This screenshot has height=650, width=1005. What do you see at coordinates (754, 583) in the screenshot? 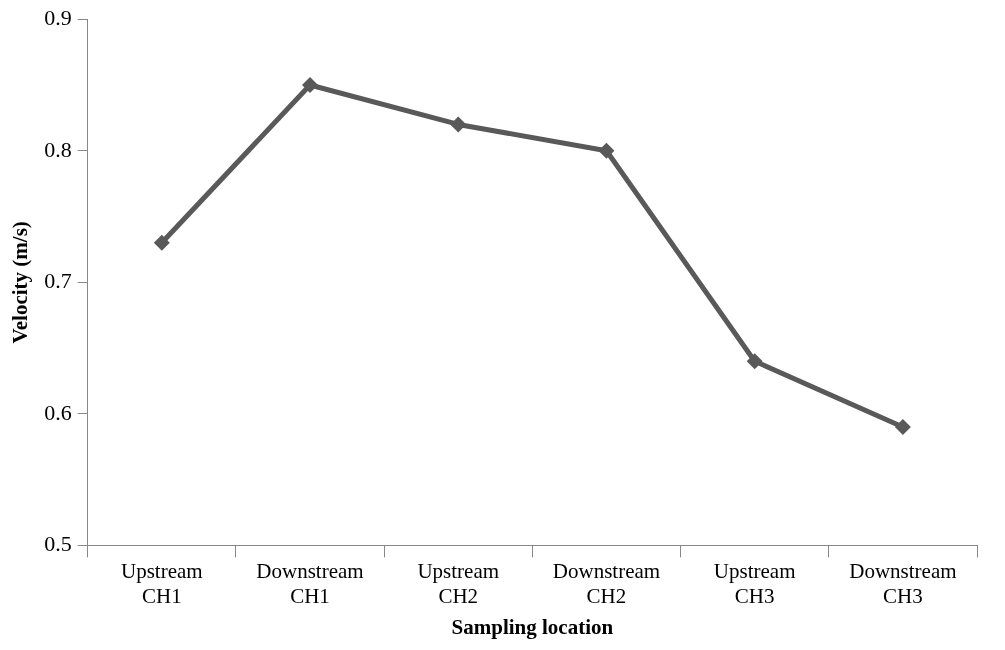
I see `x-tick-label: Upstream CH3` at bounding box center [754, 583].